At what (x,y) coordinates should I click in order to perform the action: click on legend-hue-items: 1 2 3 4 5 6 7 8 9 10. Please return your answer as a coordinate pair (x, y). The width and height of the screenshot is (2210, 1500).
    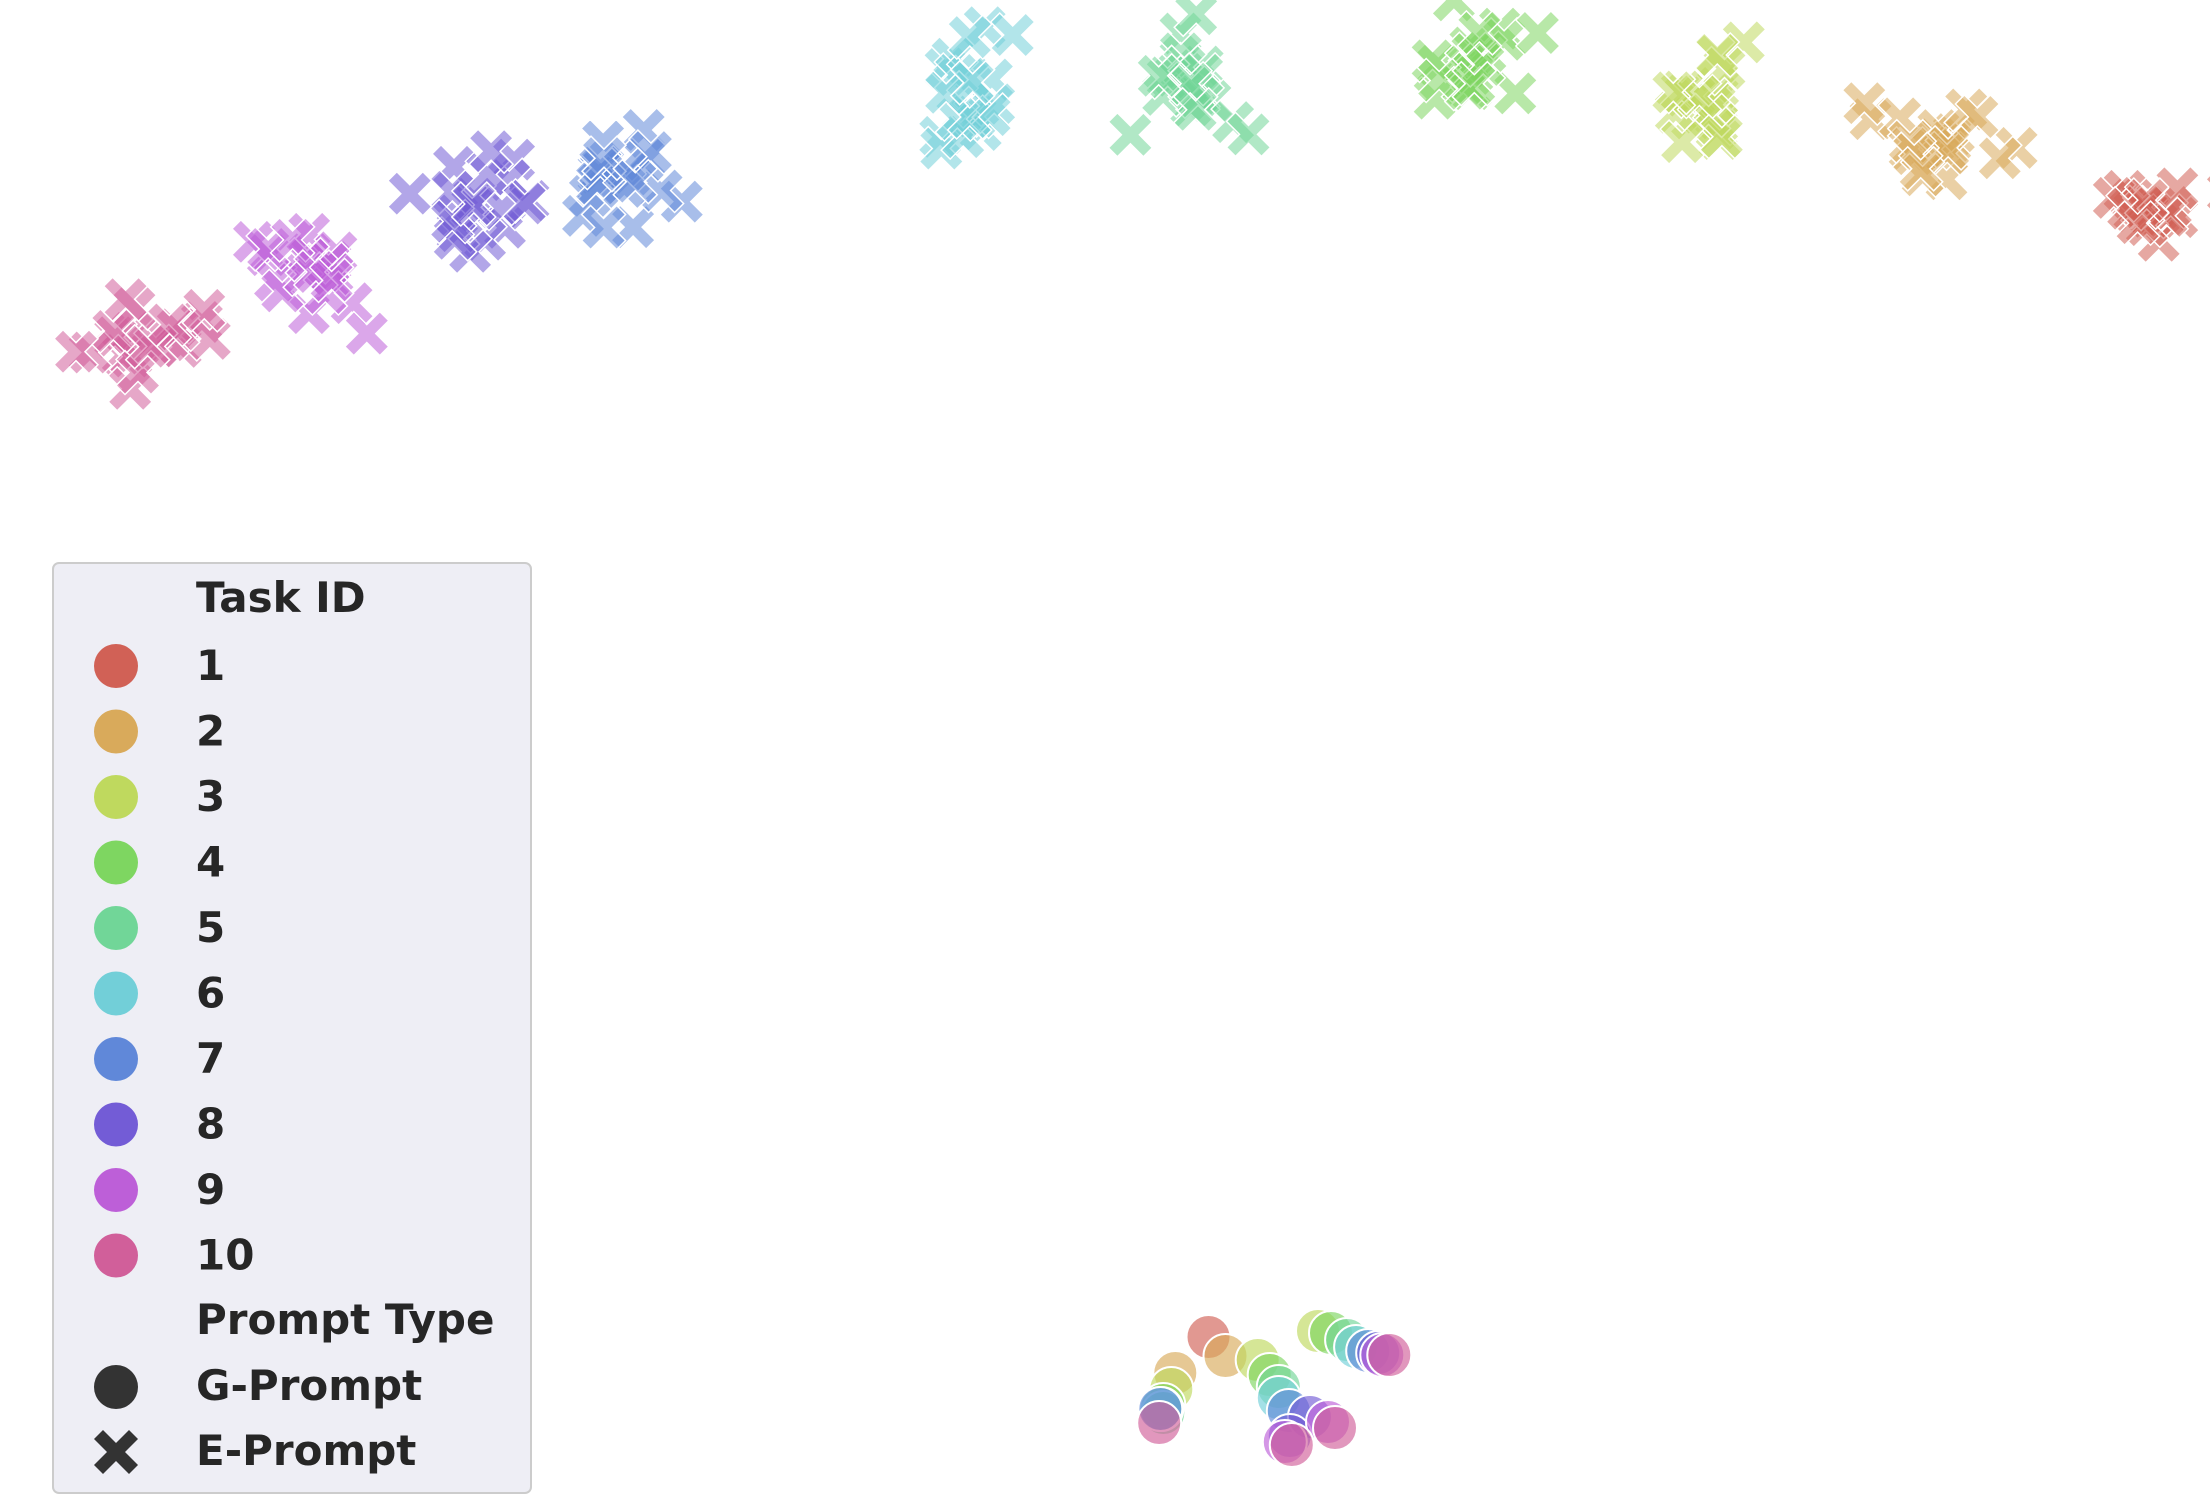
    Looking at the image, I should click on (174, 960).